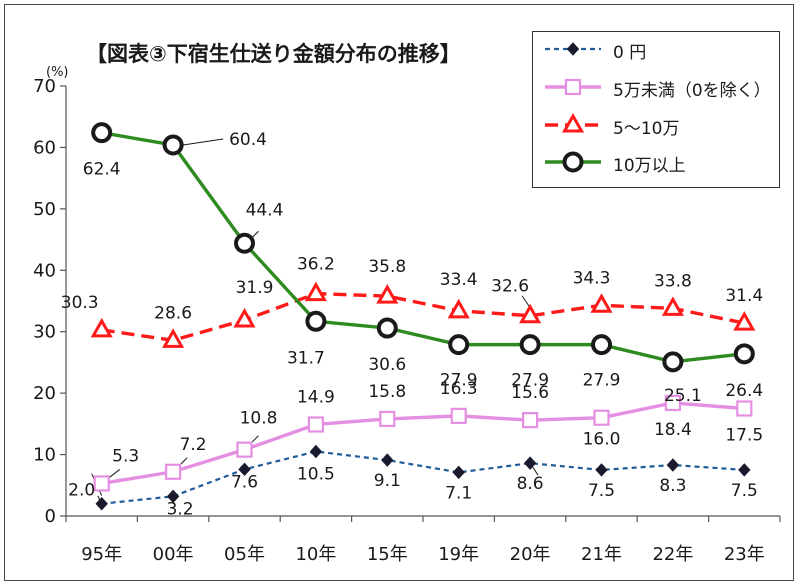 This screenshot has height=587, width=800. Describe the element at coordinates (459, 389) in the screenshot. I see `data-label-under-5man: 16.3` at that location.